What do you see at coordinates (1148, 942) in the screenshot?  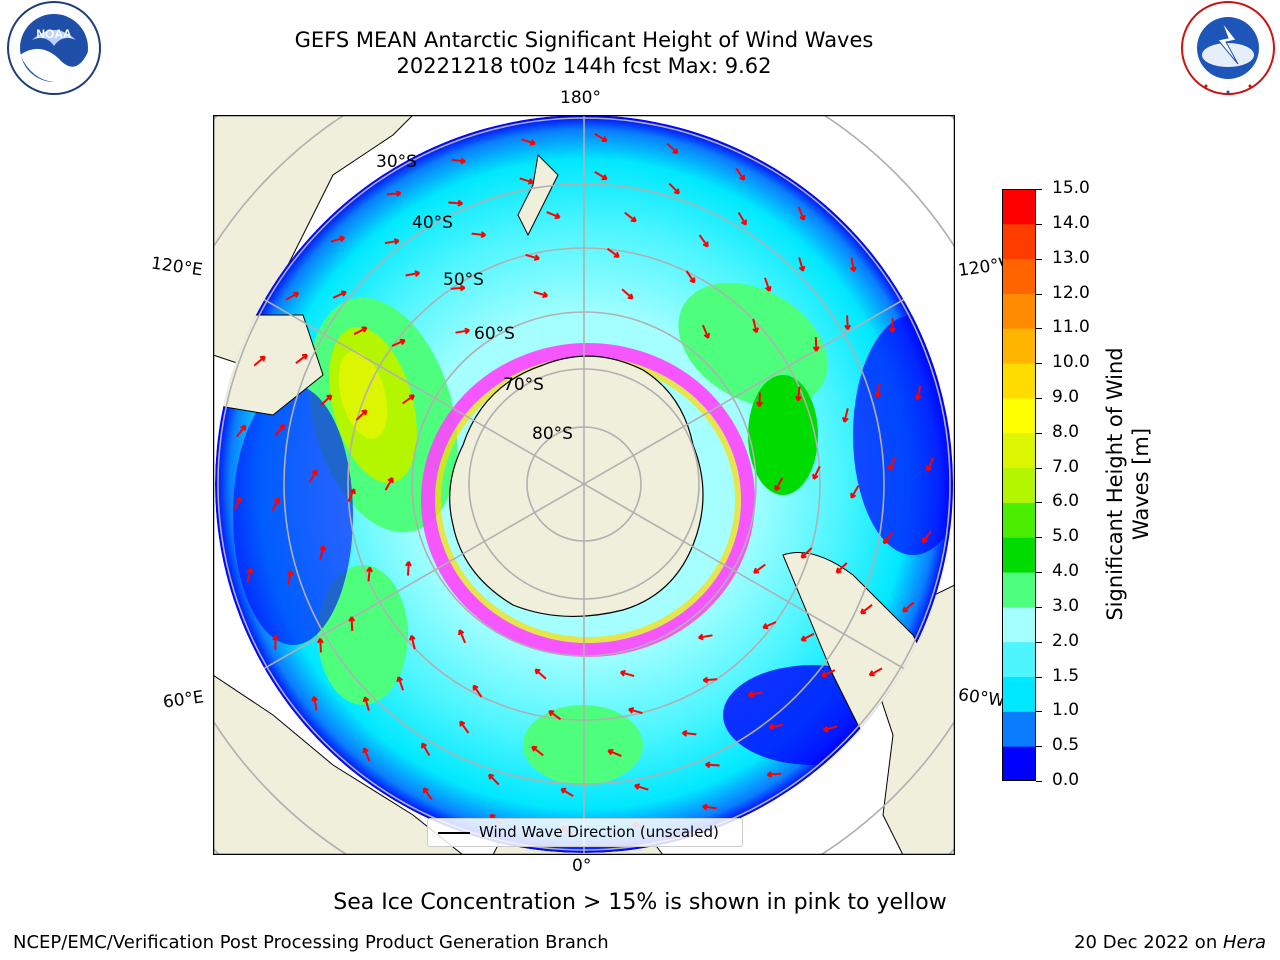 I see `generation-date-text: 20 Dec 2022 on` at bounding box center [1148, 942].